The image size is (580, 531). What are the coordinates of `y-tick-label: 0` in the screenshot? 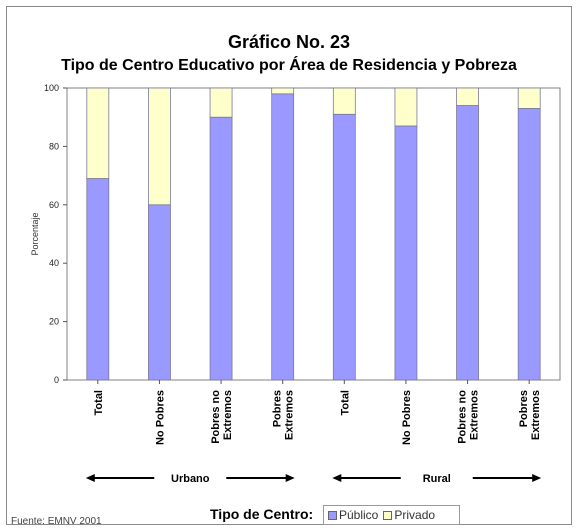 It's located at (56, 380).